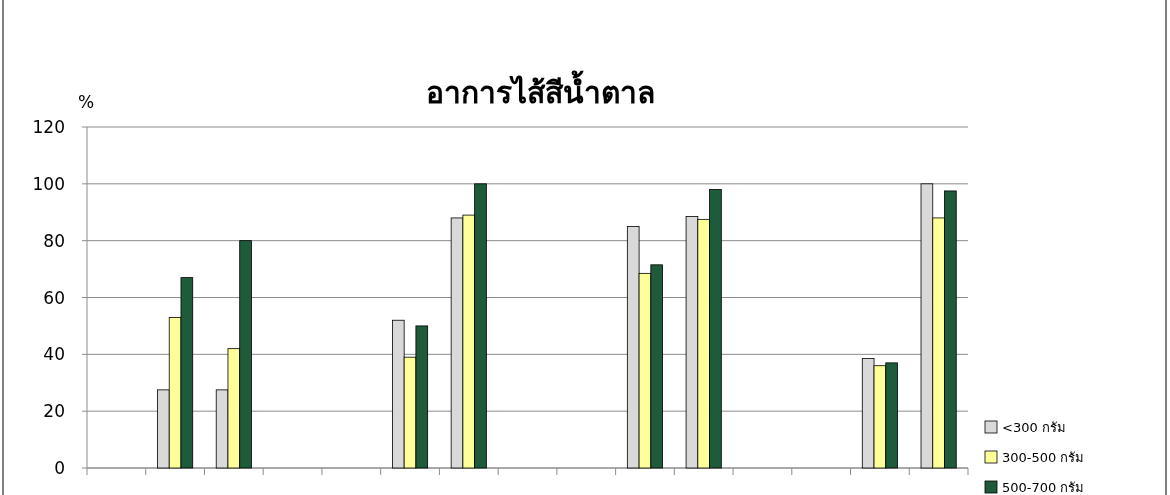 Image resolution: width=1170 pixels, height=495 pixels. Describe the element at coordinates (54, 240) in the screenshot. I see `y-tick-label: 80` at that location.